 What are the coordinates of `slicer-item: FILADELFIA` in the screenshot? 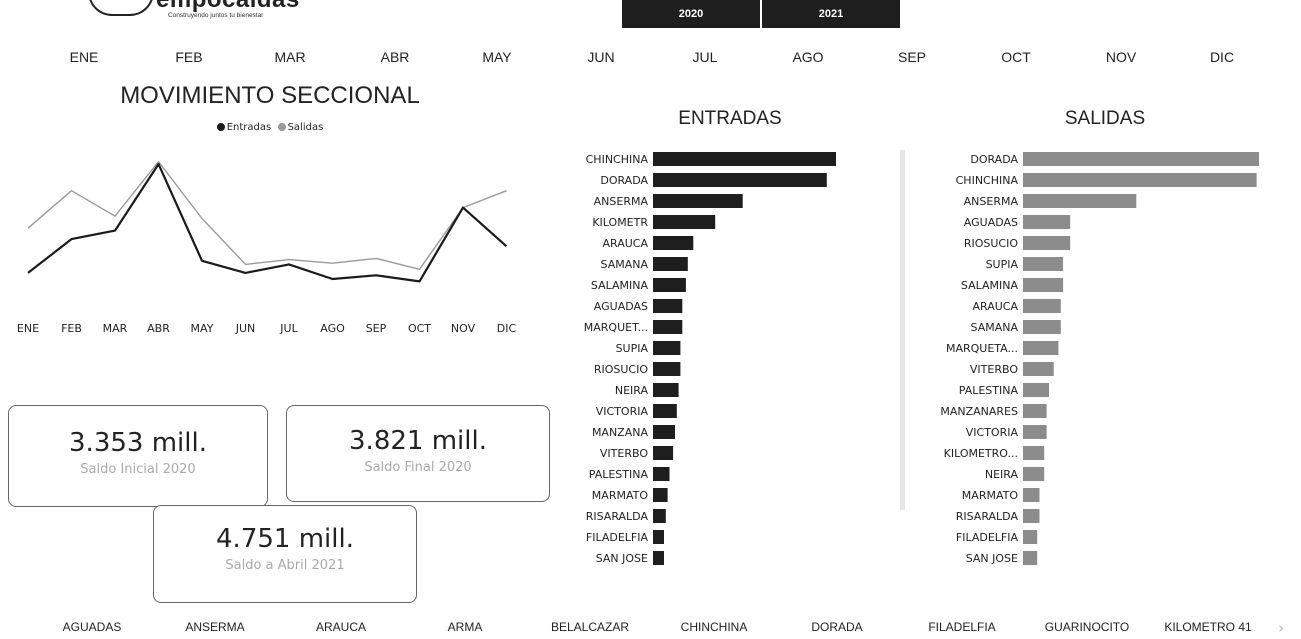 It's located at (961, 627).